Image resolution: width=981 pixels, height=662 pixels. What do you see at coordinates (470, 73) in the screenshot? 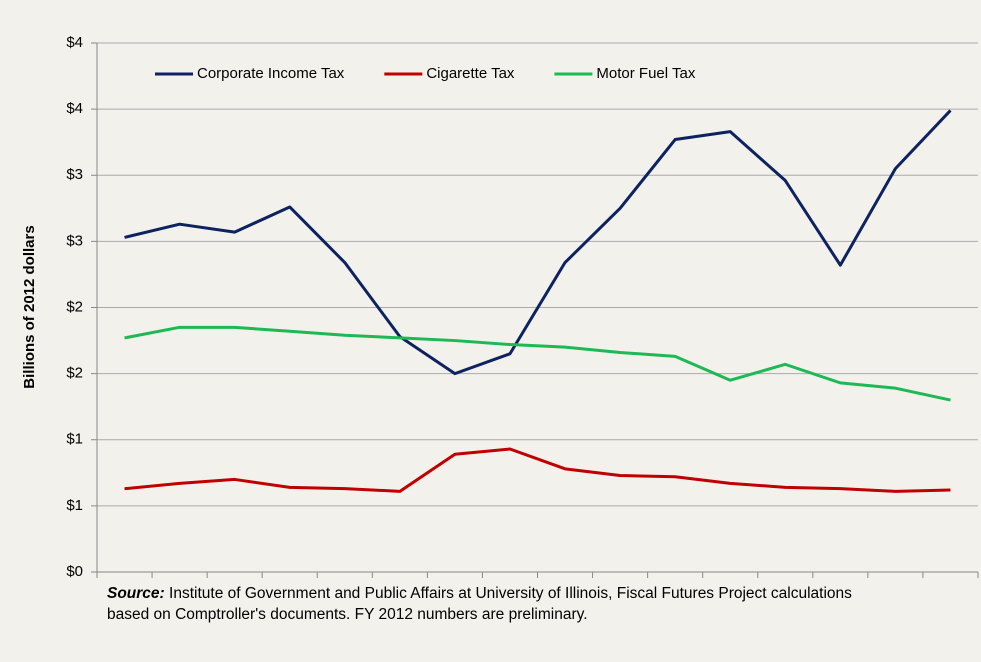
I see `legend-label: Cigarette Tax` at bounding box center [470, 73].